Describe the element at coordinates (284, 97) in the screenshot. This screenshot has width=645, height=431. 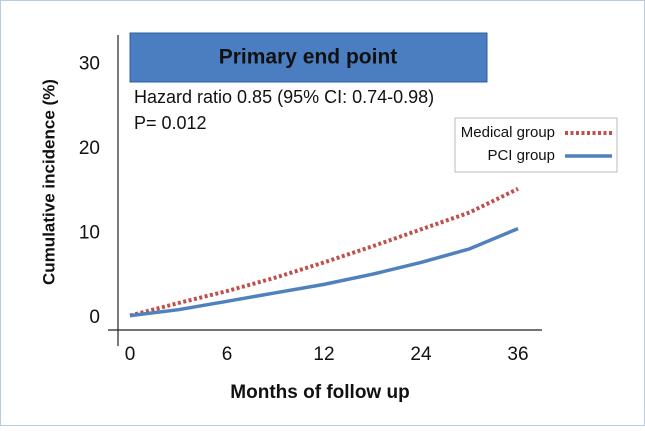
I see `annotation: Hazard ratio 0.85 (95% CI: 0.74-0.98)` at that location.